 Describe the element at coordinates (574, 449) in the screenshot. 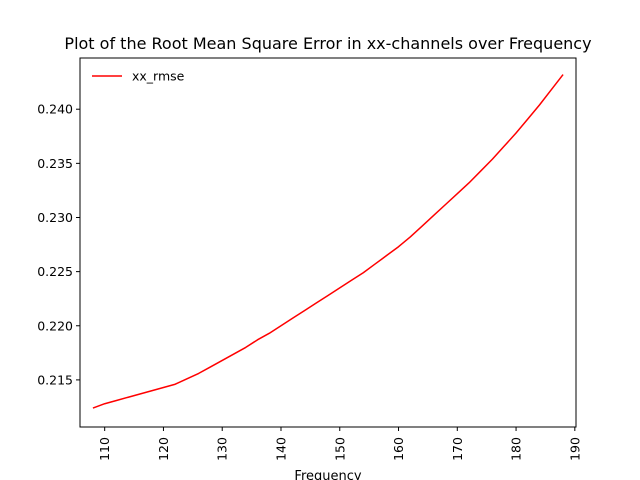

I see `x-tick-label: 190` at that location.